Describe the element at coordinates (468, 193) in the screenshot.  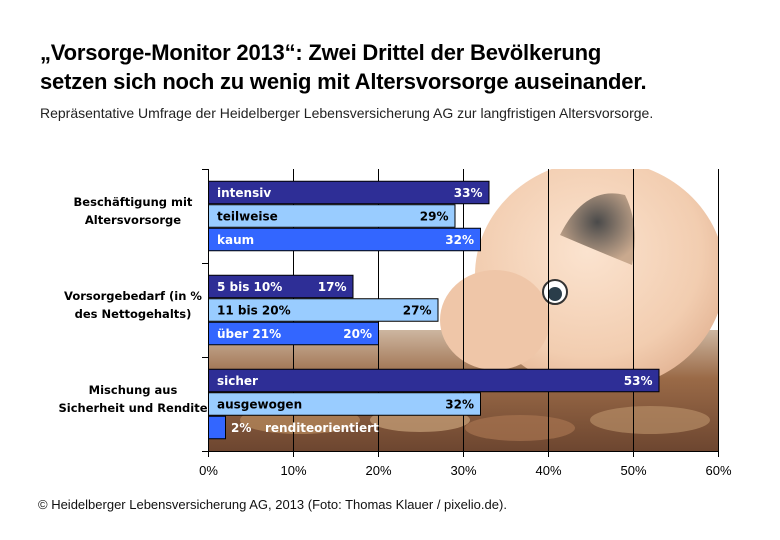
I see `bar-value-label: 33%` at that location.